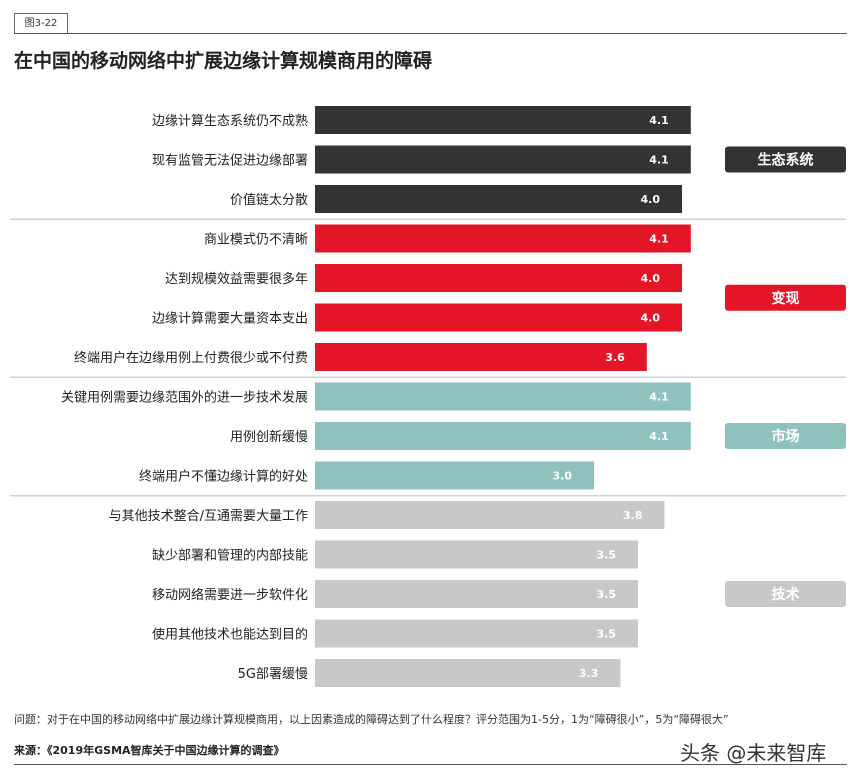 Image resolution: width=860 pixels, height=780 pixels. Describe the element at coordinates (41, 23) in the screenshot. I see `figure-label: 图3-22` at that location.